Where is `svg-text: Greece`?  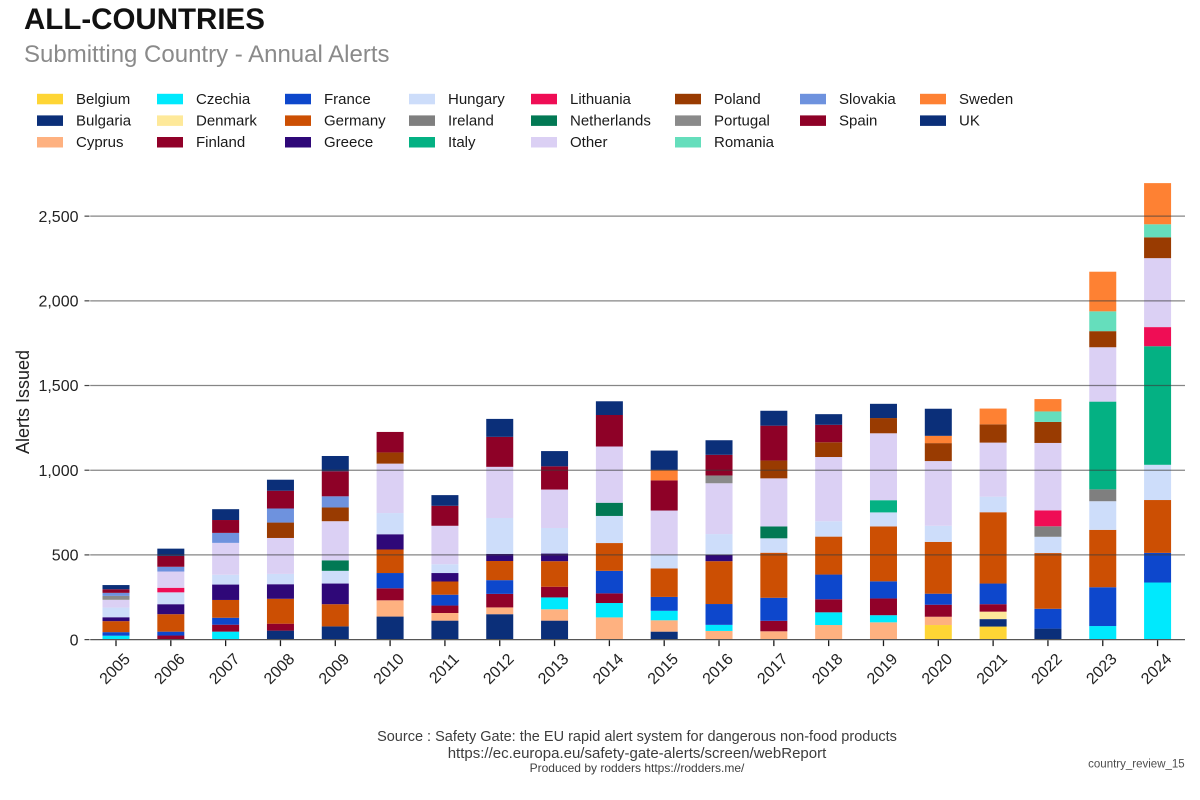
svg-text: Greece is located at coordinates (348, 142).